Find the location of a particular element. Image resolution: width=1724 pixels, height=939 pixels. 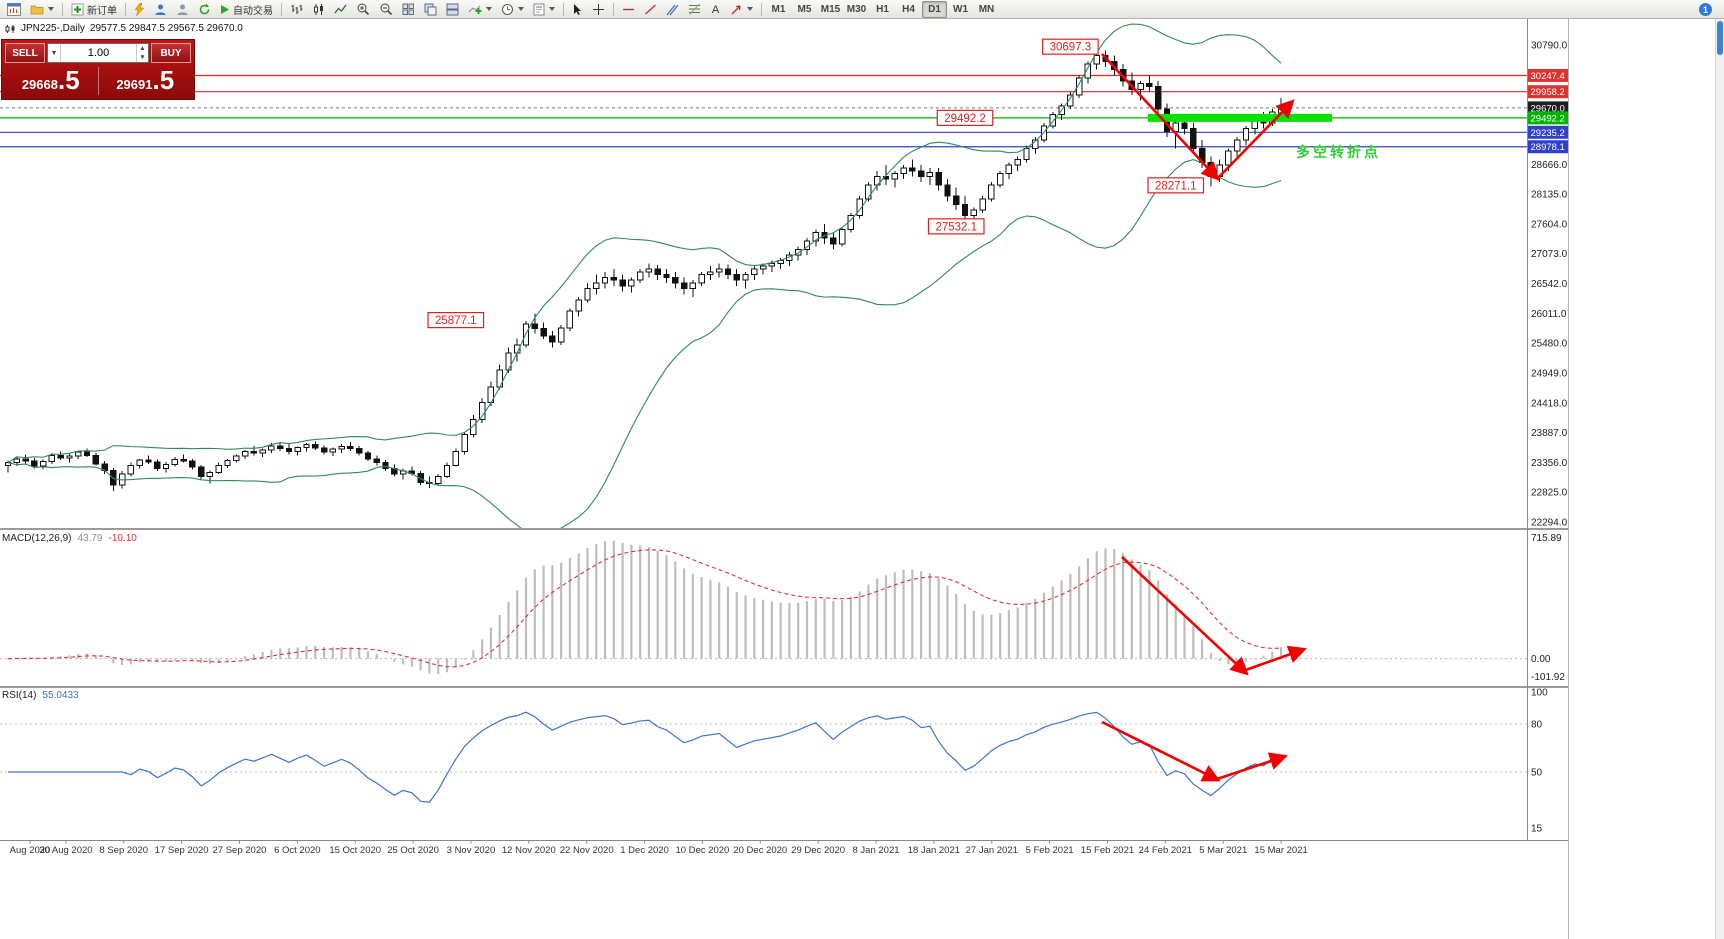

lightning-icon is located at coordinates (139, 9).